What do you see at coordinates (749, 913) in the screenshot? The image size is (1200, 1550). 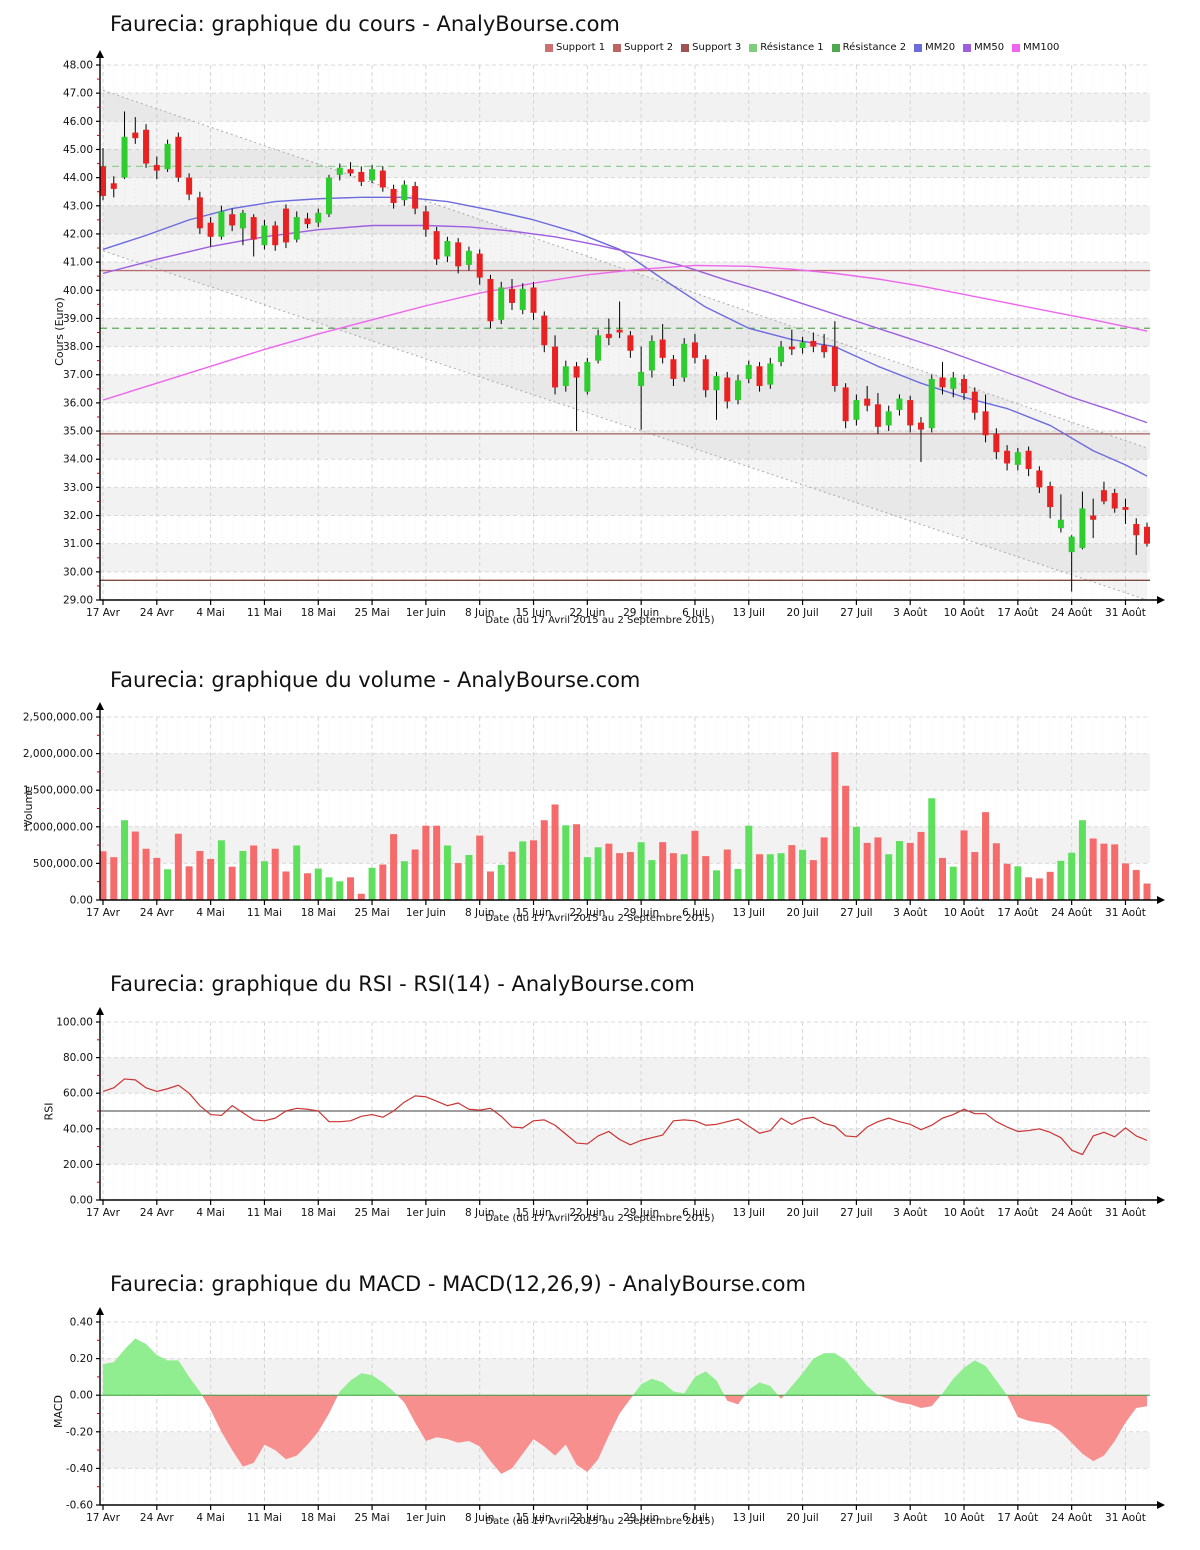 I see `volume-x-tick-label: 13 Juil` at bounding box center [749, 913].